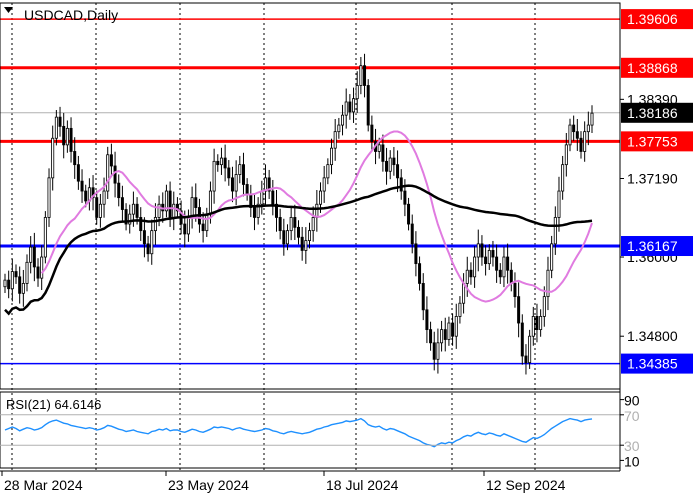 The height and width of the screenshot is (500, 700). Describe the element at coordinates (362, 485) in the screenshot. I see `date-tick-label: 18 Jul 2024` at that location.